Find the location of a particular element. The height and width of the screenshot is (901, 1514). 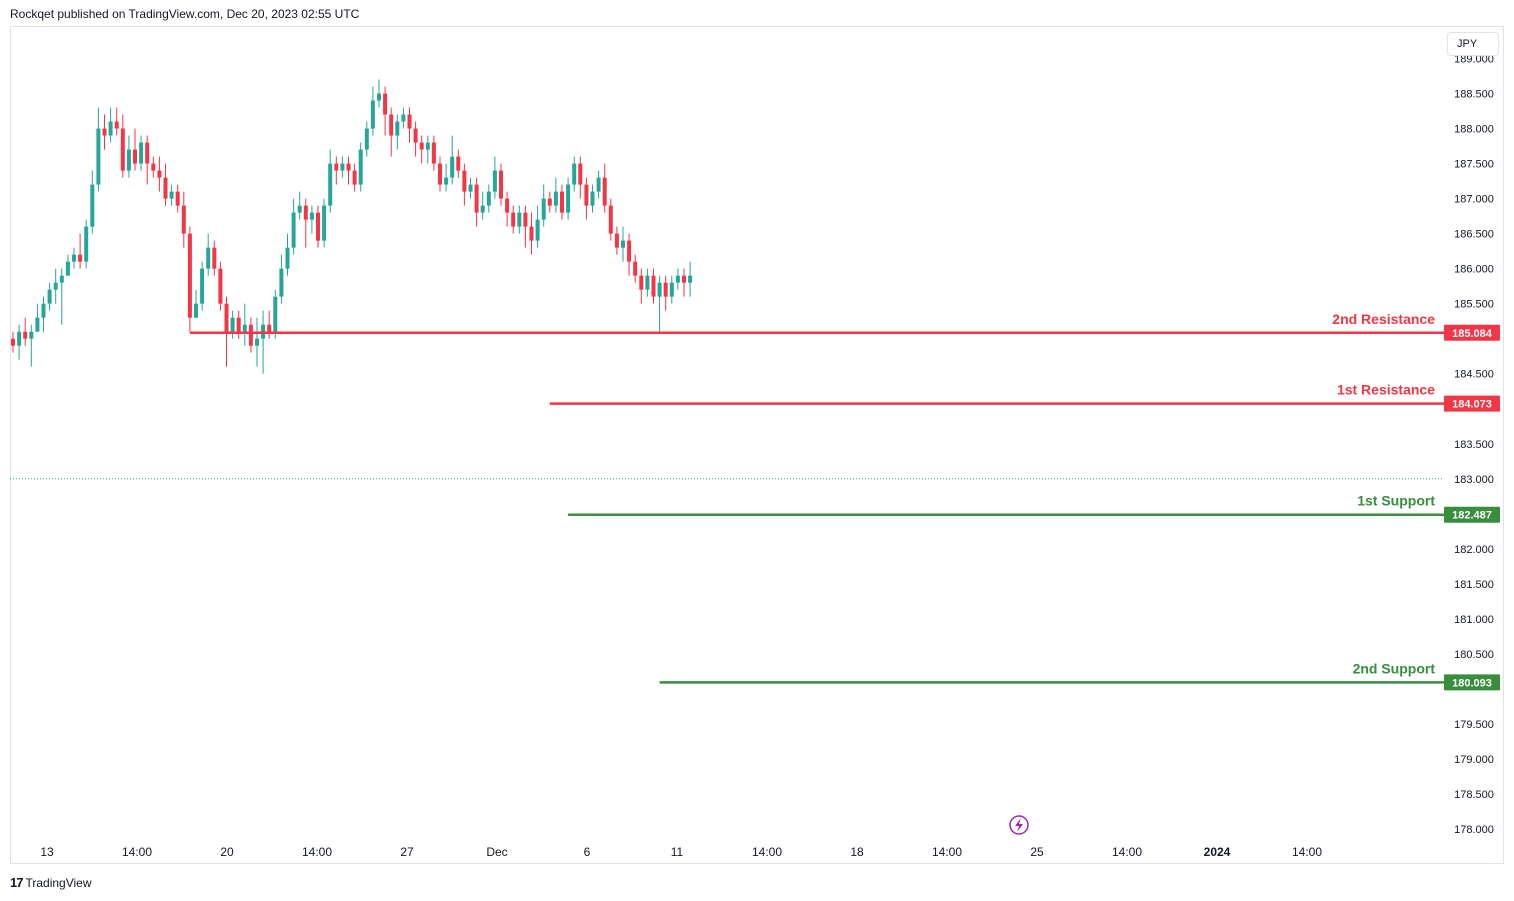

y-tick-label: 189.000 is located at coordinates (1474, 60).